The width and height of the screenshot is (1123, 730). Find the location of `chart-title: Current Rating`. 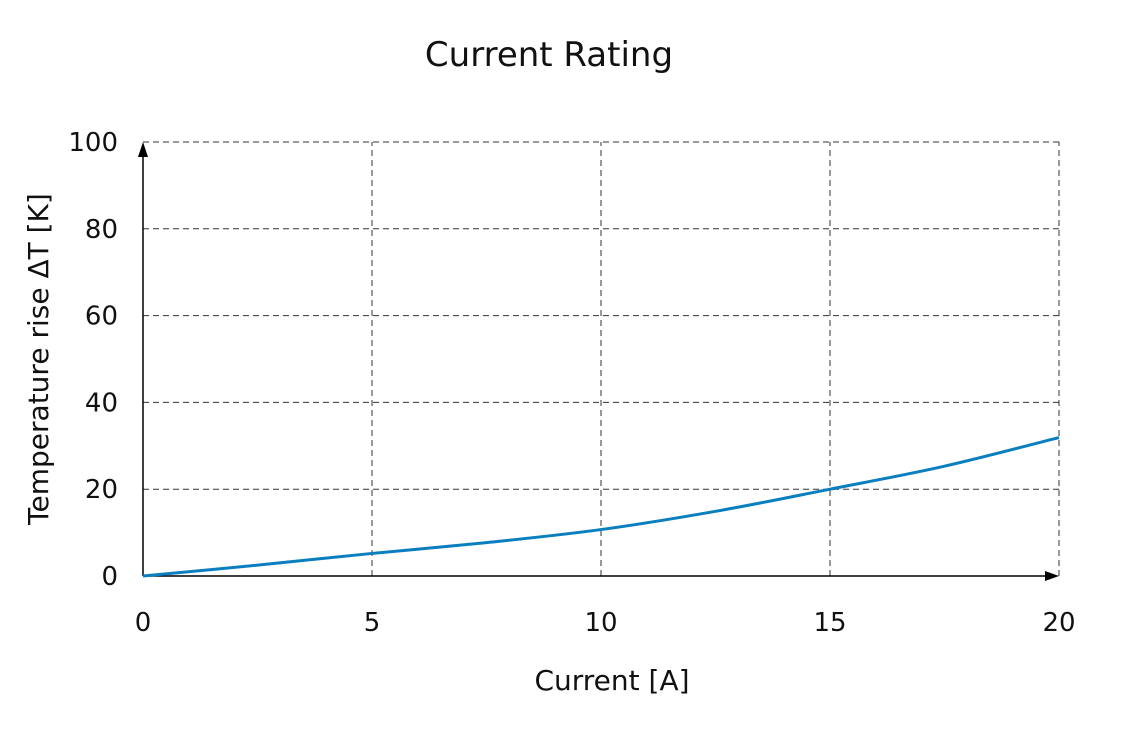

chart-title: Current Rating is located at coordinates (549, 55).